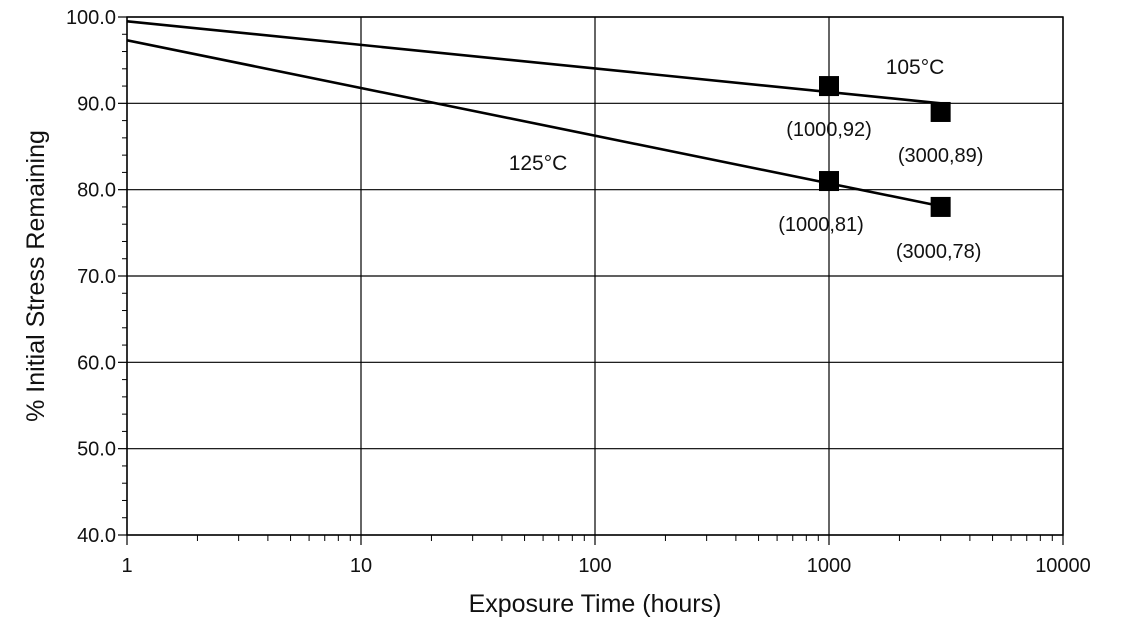  I want to click on data-point-label: (1000,81), so click(821, 225).